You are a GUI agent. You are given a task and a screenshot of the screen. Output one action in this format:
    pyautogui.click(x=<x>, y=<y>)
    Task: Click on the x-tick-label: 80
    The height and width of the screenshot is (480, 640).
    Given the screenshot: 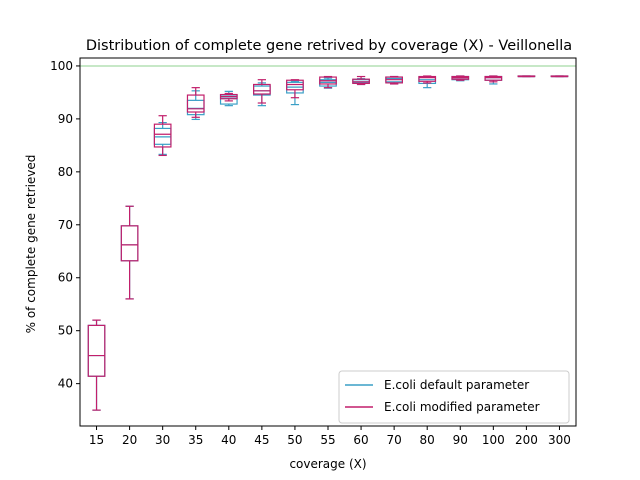 What is the action you would take?
    pyautogui.click(x=427, y=440)
    